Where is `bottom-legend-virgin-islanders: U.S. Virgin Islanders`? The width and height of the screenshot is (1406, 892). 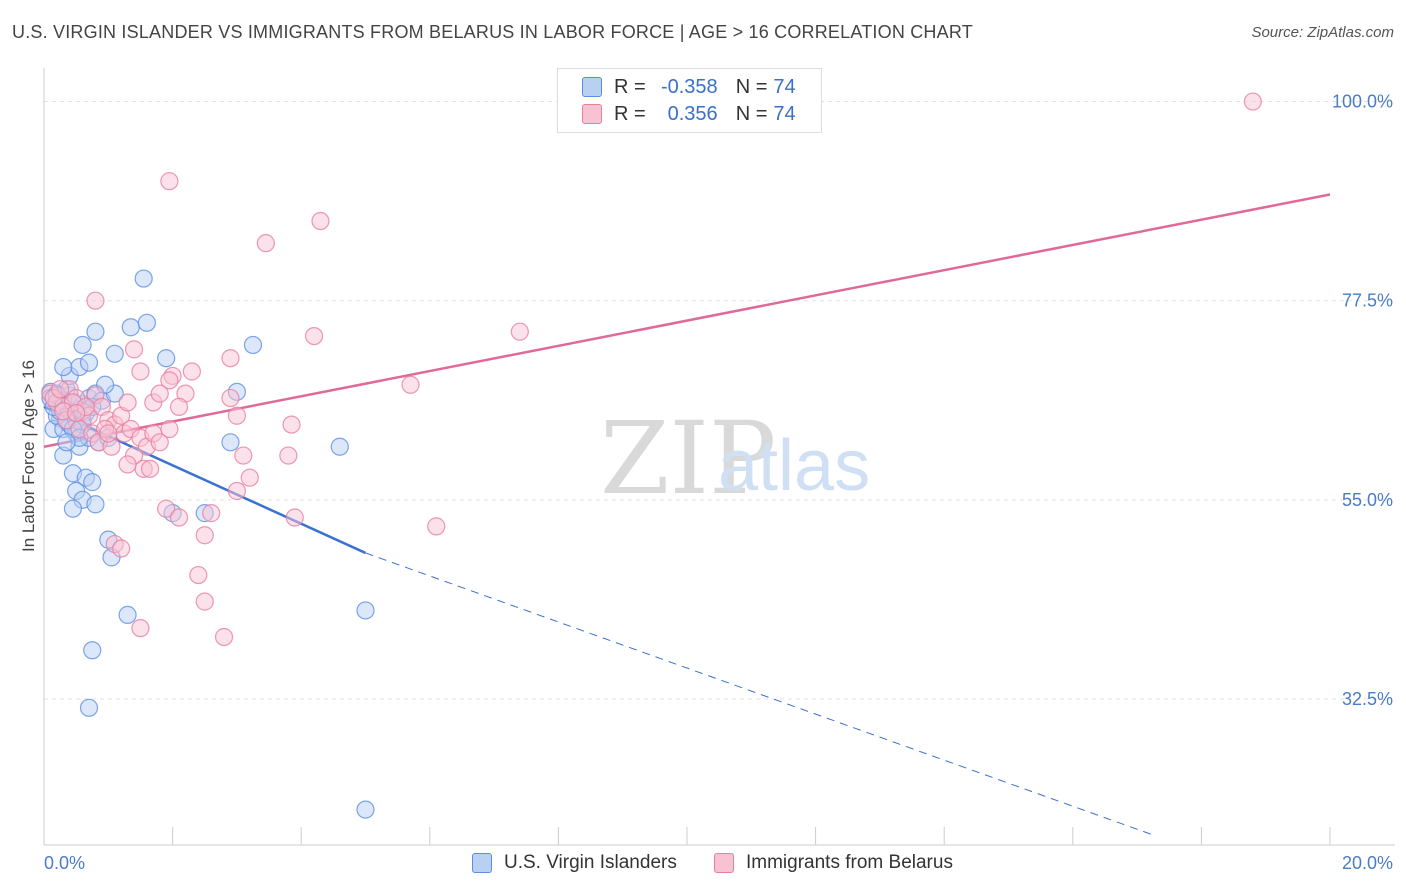
bottom-legend-virgin-islanders: U.S. Virgin Islanders is located at coordinates (574, 863).